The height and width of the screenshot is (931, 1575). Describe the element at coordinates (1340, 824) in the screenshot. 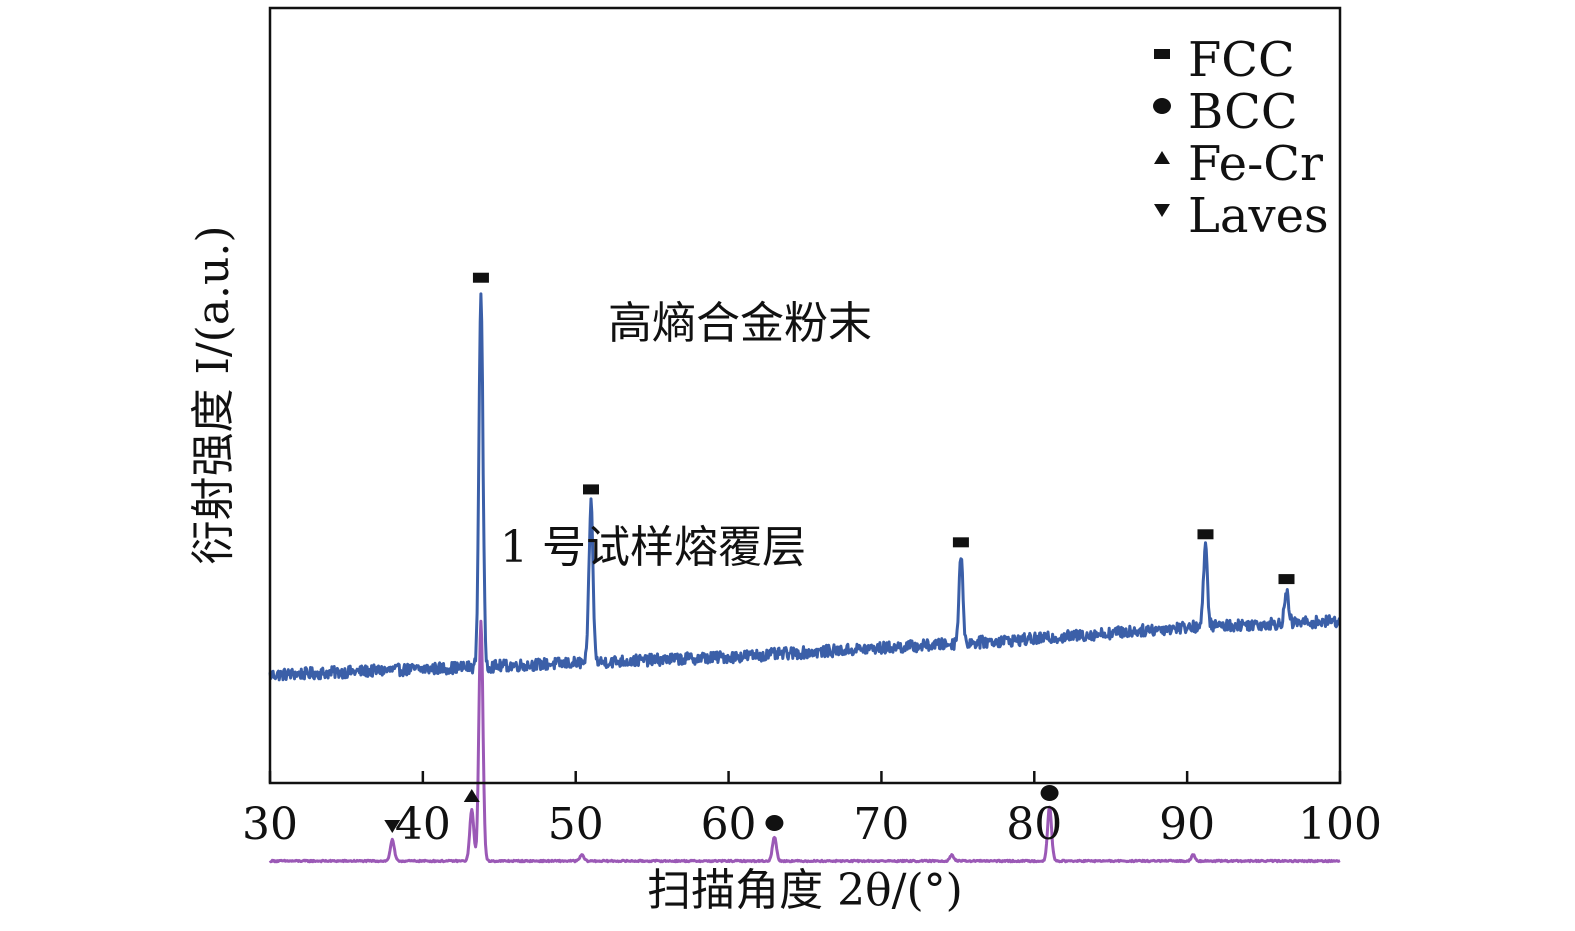

I see `x-tick-label: 100` at that location.